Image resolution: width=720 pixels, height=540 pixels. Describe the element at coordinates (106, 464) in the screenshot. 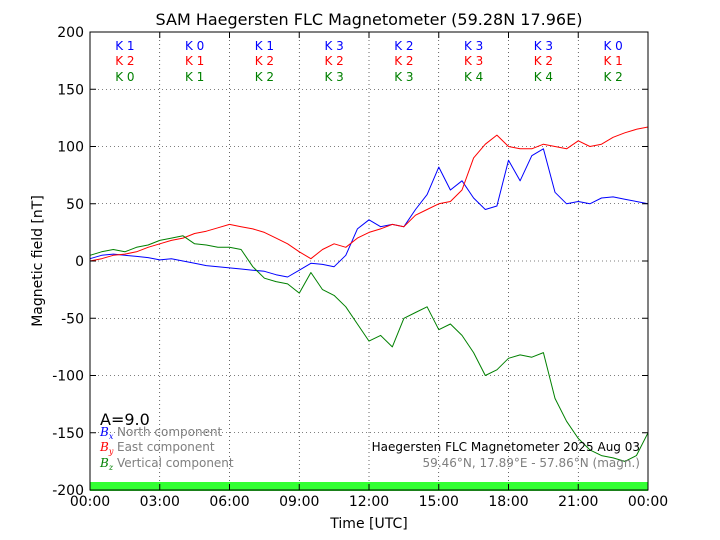

I see `legend-vertical-symbol: Bz` at that location.